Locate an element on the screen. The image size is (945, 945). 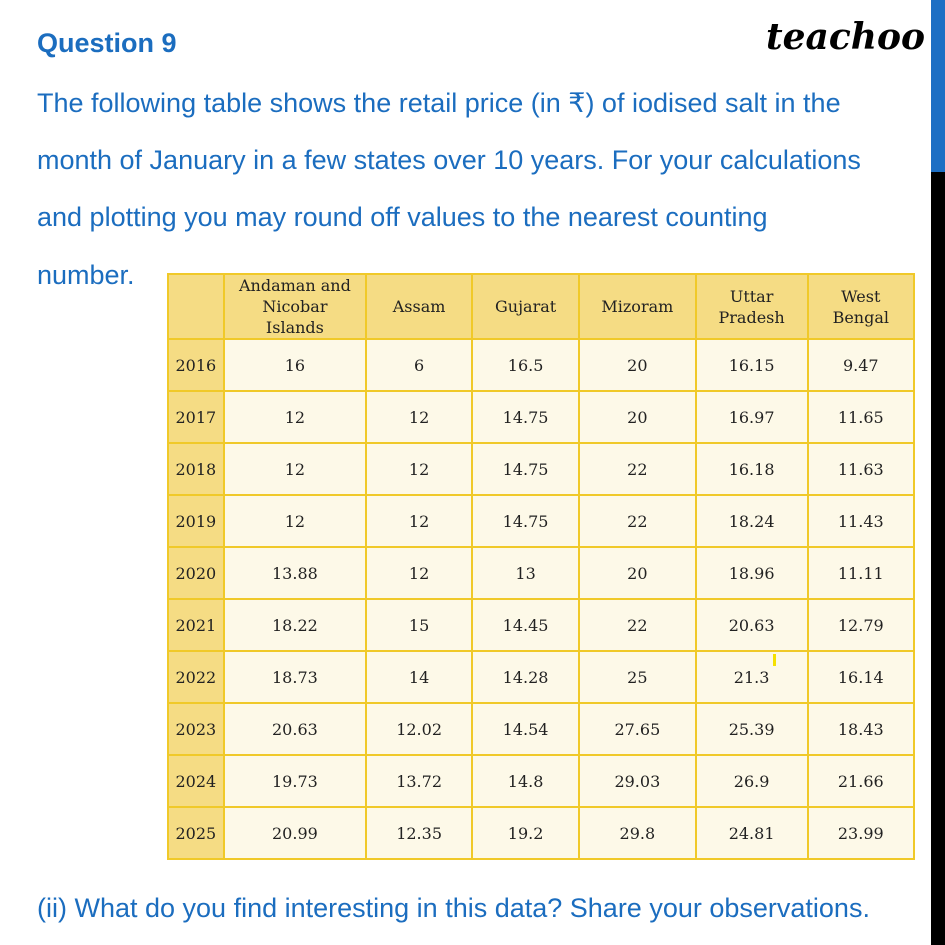
price-cell: 24.81 is located at coordinates (751, 833).